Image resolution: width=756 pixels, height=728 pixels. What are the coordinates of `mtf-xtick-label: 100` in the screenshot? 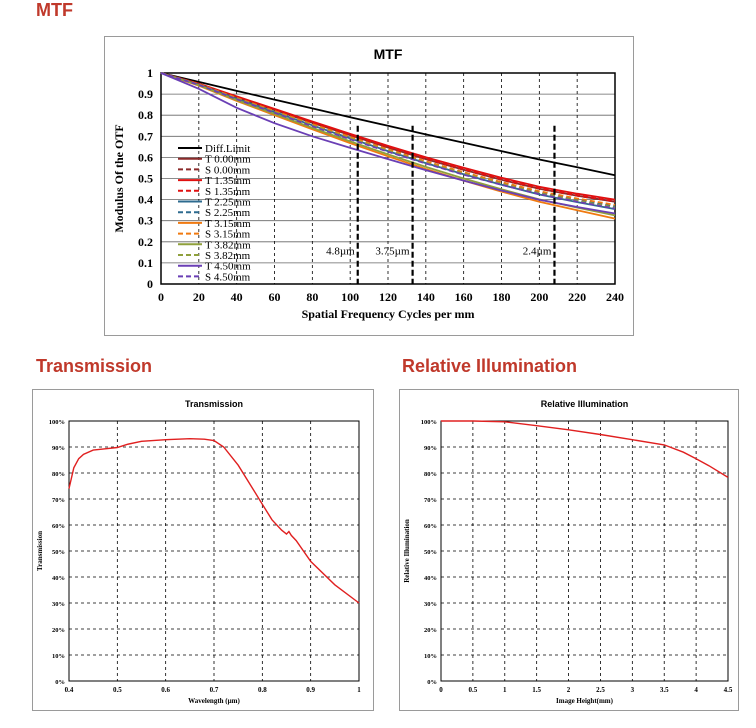 It's located at (350, 297).